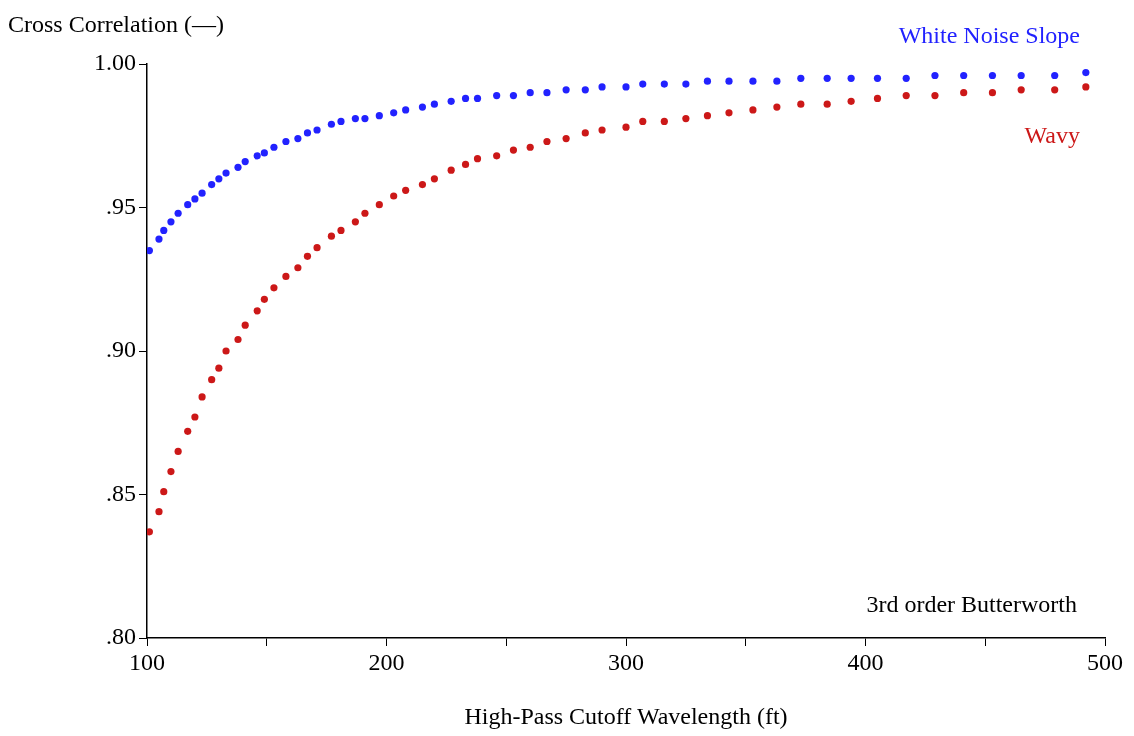 This screenshot has height=736, width=1134. I want to click on y-tick-label: .80, so click(121, 636).